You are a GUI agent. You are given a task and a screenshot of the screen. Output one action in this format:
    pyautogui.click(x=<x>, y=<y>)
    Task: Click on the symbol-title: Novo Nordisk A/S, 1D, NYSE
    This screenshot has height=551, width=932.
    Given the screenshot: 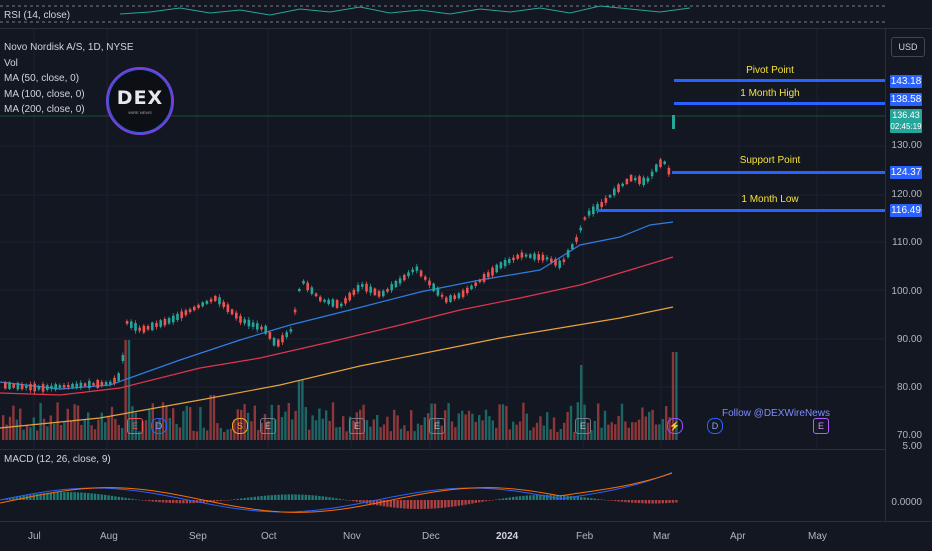 What is the action you would take?
    pyautogui.click(x=69, y=47)
    